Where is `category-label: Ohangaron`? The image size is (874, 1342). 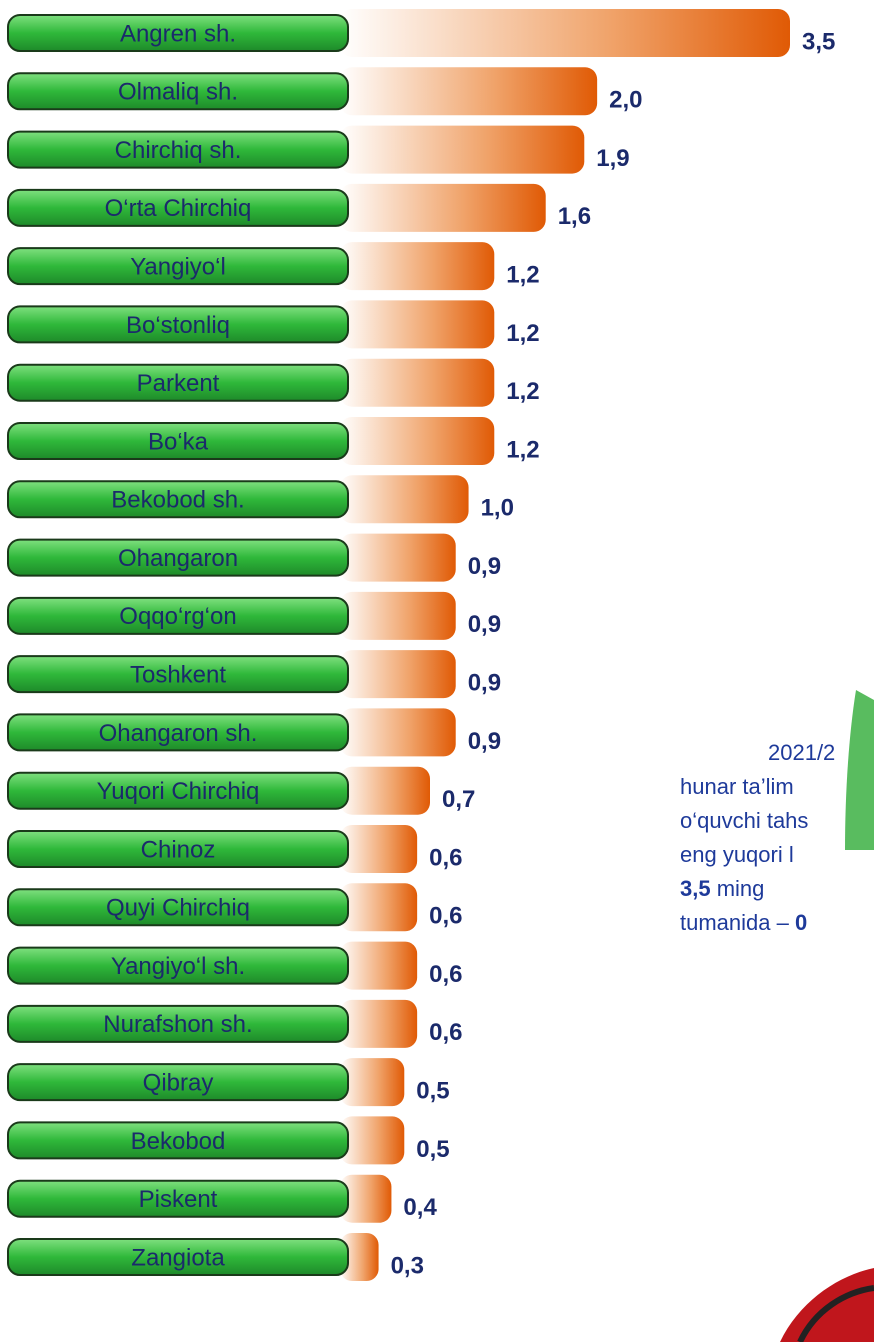
category-label: Ohangaron is located at coordinates (178, 558).